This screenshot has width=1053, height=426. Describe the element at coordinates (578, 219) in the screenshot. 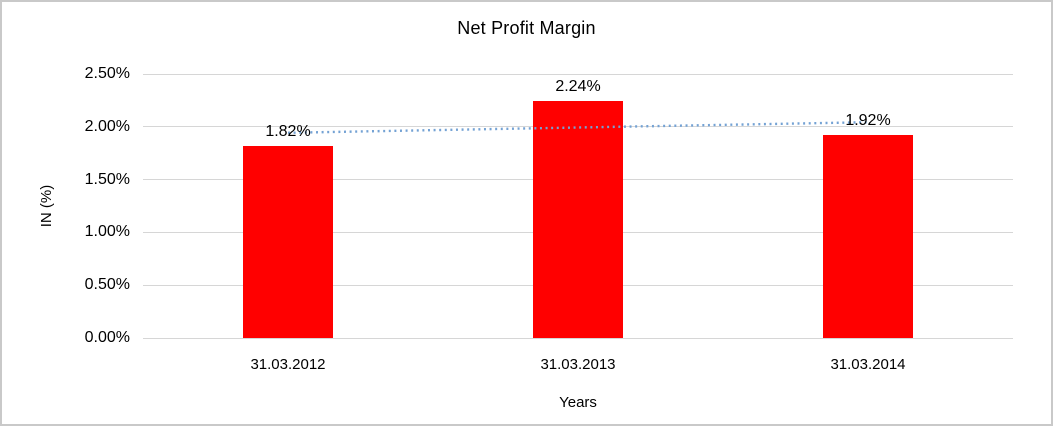

I see `bar-31.03.2013` at that location.